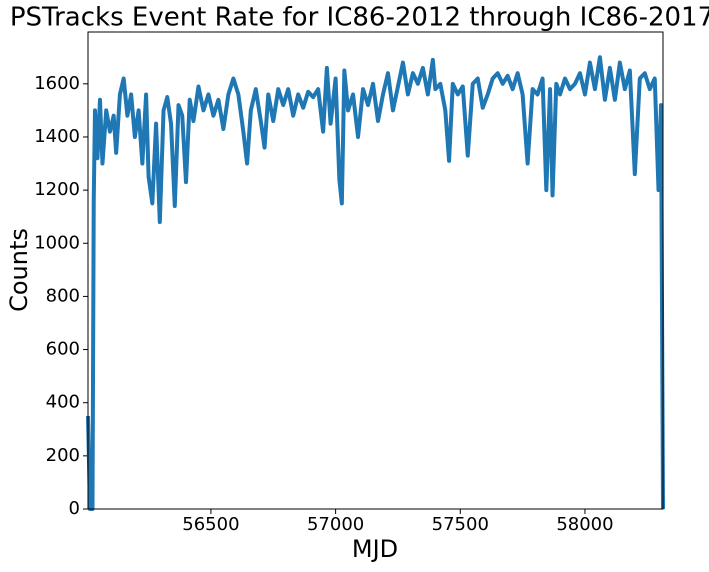 The width and height of the screenshot is (709, 572). I want to click on y-tick-label: 1600, so click(57, 83).